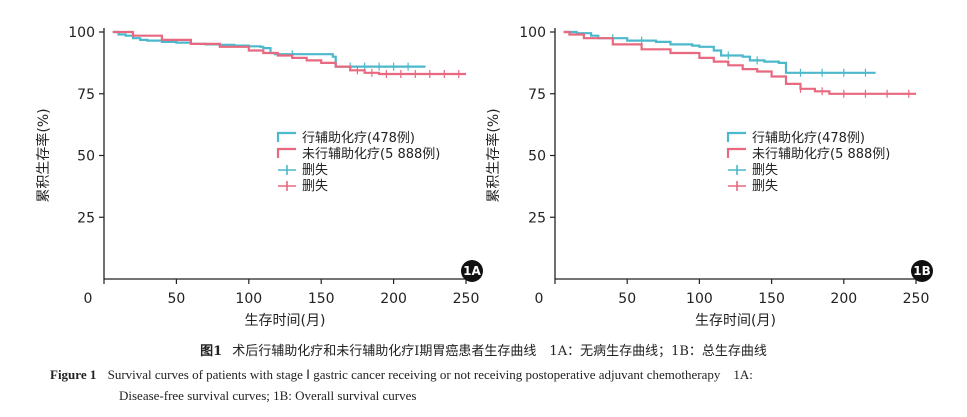  Describe the element at coordinates (73, 374) in the screenshot. I see `caption-en-label: Figure 1` at that location.